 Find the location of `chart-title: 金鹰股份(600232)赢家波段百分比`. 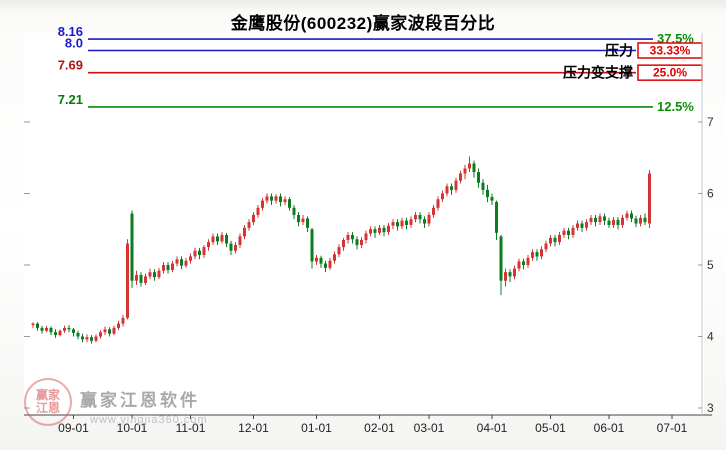

chart-title: 金鹰股份(600232)赢家波段百分比 is located at coordinates (363, 23).